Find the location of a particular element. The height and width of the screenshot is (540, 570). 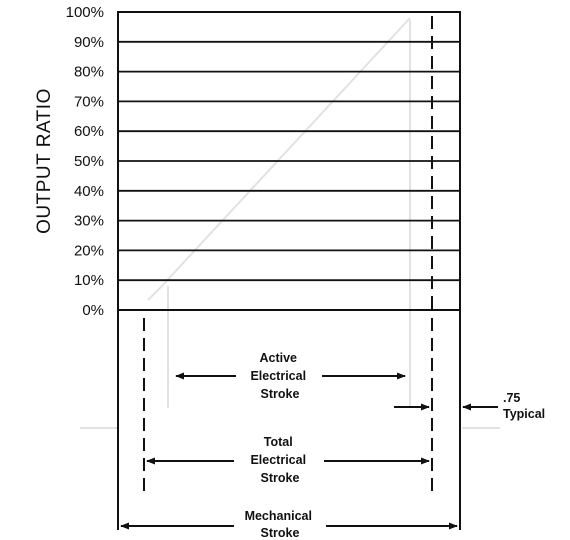

total-stroke-line-2: Electrical is located at coordinates (278, 460).